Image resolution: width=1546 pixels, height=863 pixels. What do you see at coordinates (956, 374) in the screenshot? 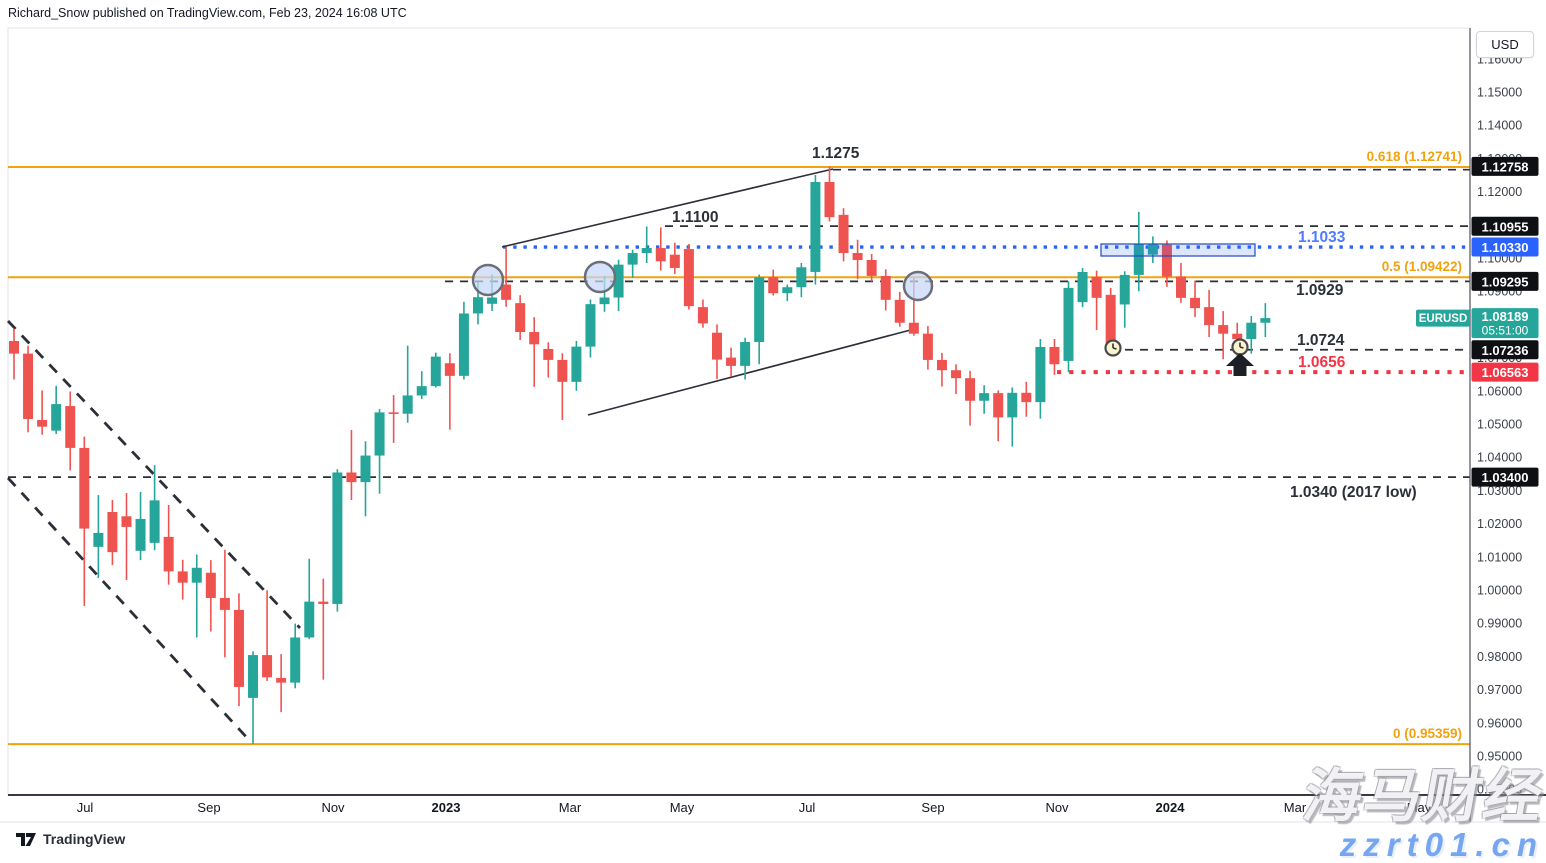
I see `candle-body` at bounding box center [956, 374].